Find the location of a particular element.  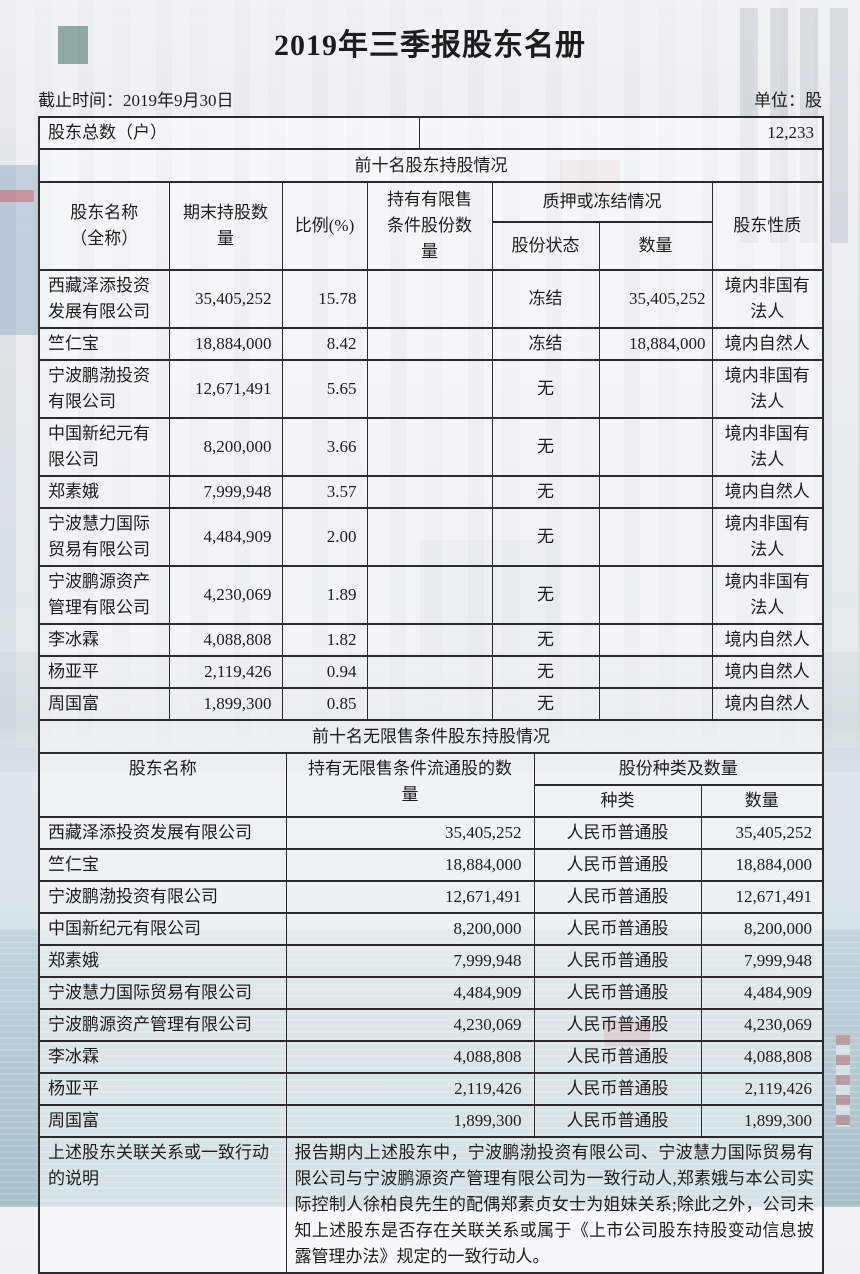

cell-name: 宁波鹏渤投资有限公司 is located at coordinates (162, 897).